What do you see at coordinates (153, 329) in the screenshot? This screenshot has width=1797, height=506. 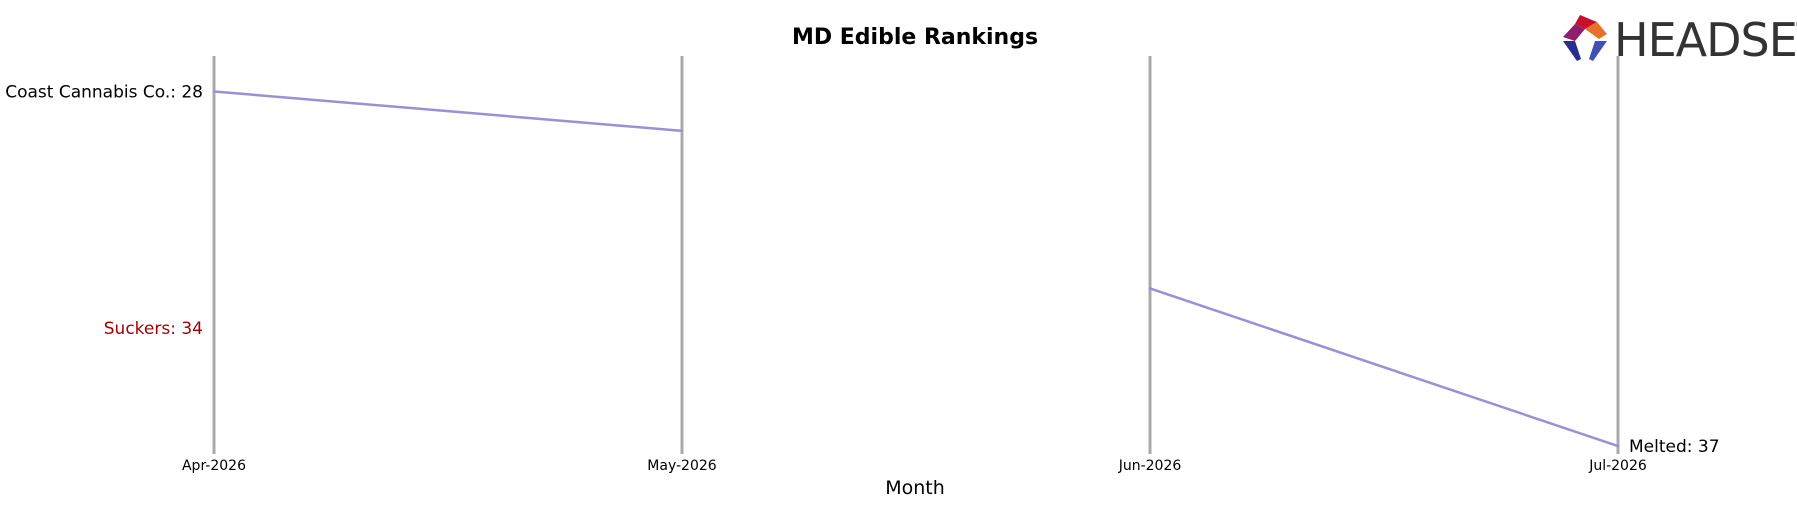 I see `annotation-suckers: Suckers: 34` at bounding box center [153, 329].